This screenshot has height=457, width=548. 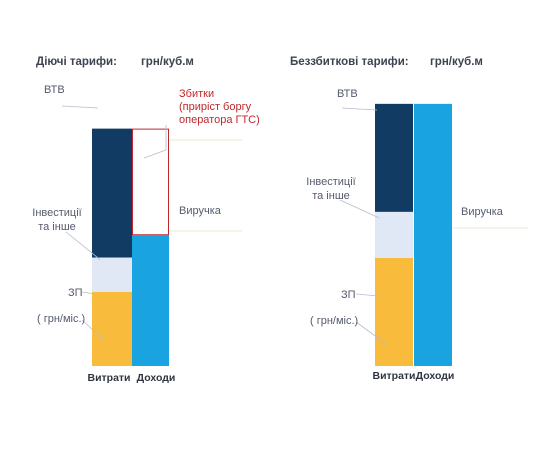 What do you see at coordinates (359, 109) in the screenshot?
I see `right-leader-vtb` at bounding box center [359, 109].